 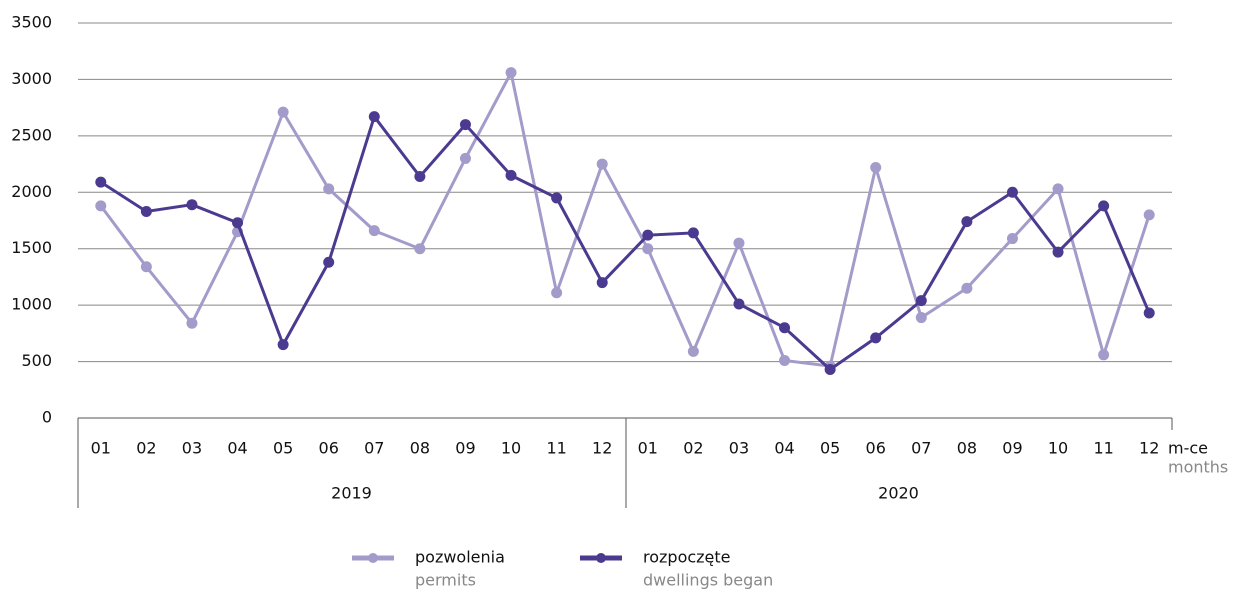 What do you see at coordinates (31, 304) in the screenshot?
I see `y-tick-label: 1000` at bounding box center [31, 304].